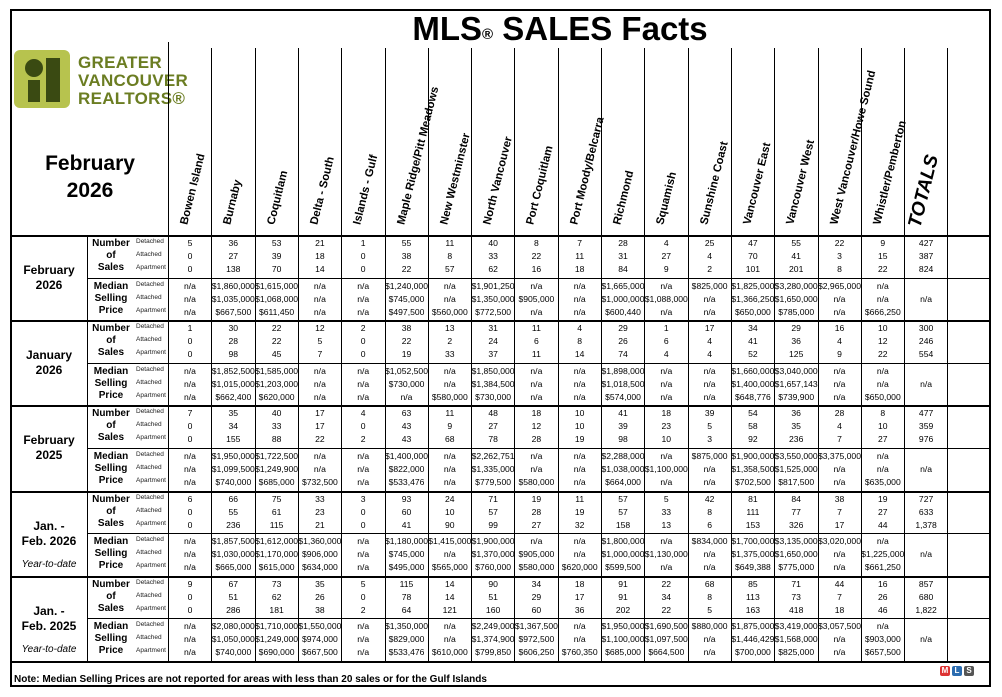 This screenshot has height=697, width=1002. Describe the element at coordinates (536, 567) in the screenshot. I see `table-cell: $580,000` at that location.